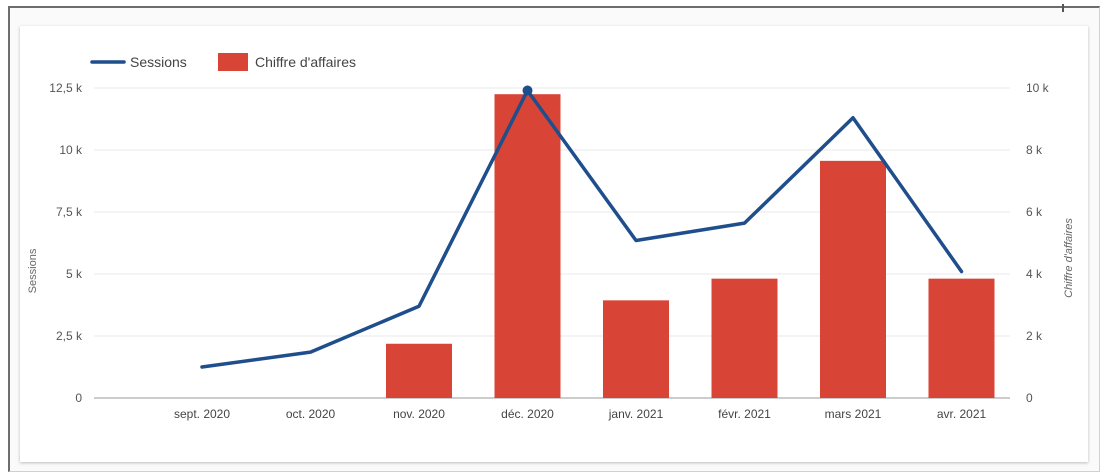 Image resolution: width=1102 pixels, height=475 pixels. I want to click on left-tick-label: 5 k, so click(74, 274).